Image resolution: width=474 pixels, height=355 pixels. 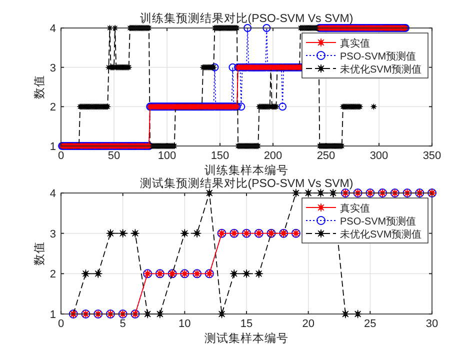 I want to click on x-tick-label: 20, so click(x=308, y=324).